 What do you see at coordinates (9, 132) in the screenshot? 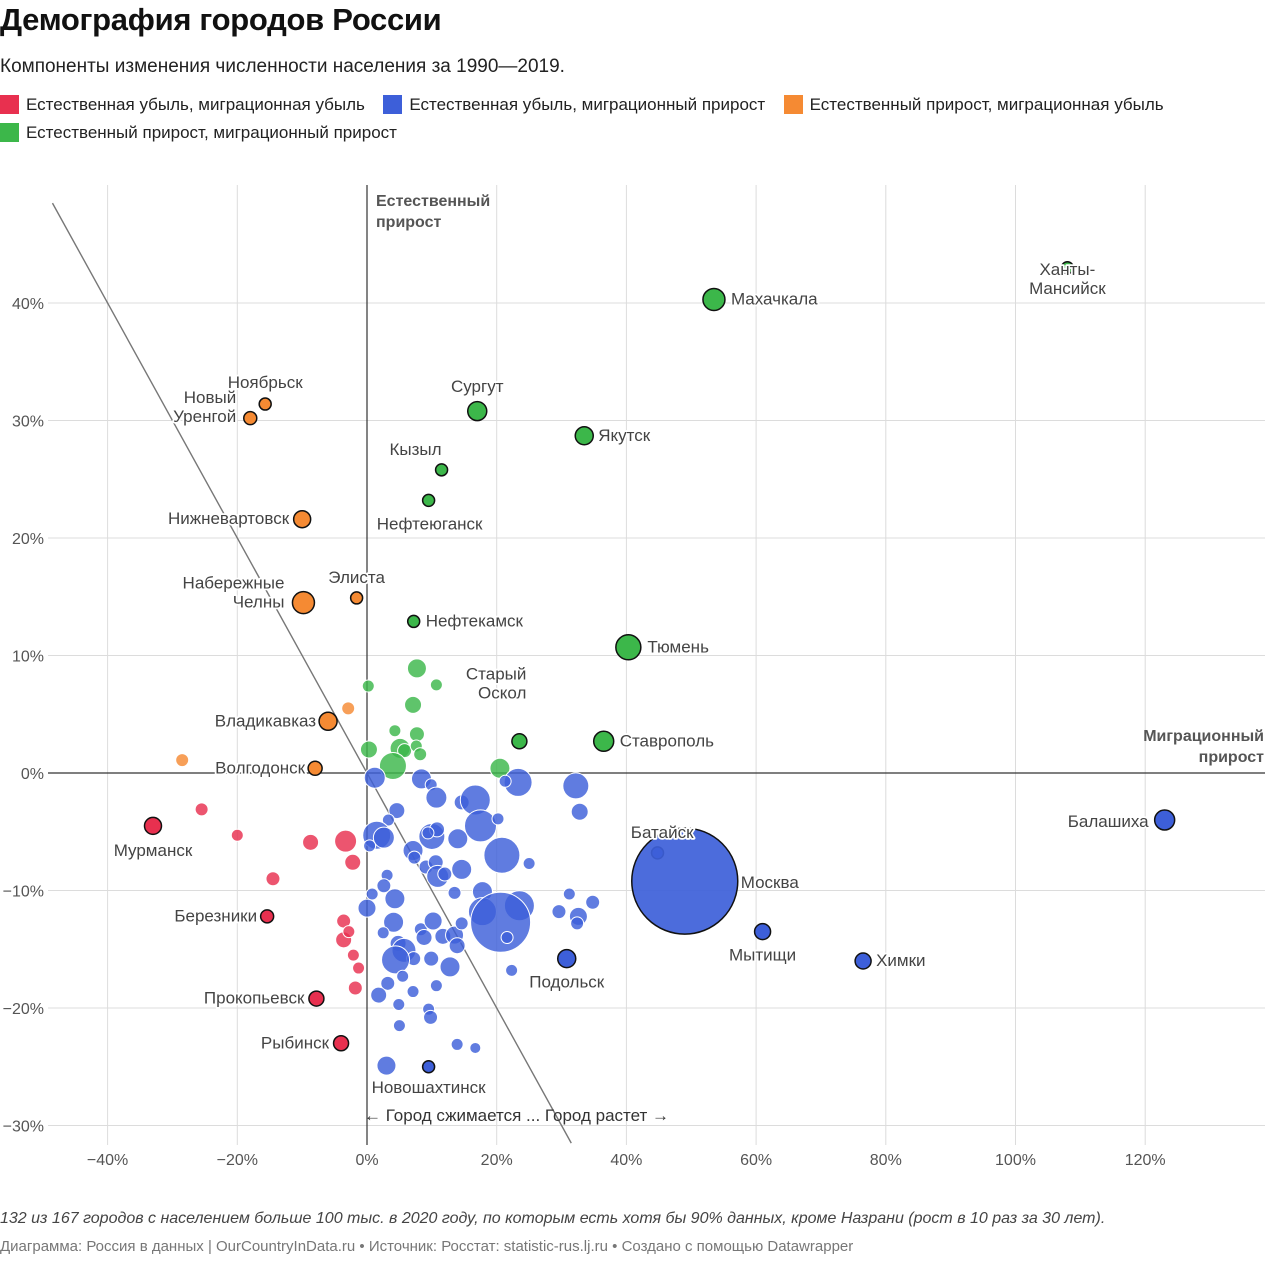
I see `legend-swatch-green` at bounding box center [9, 132].